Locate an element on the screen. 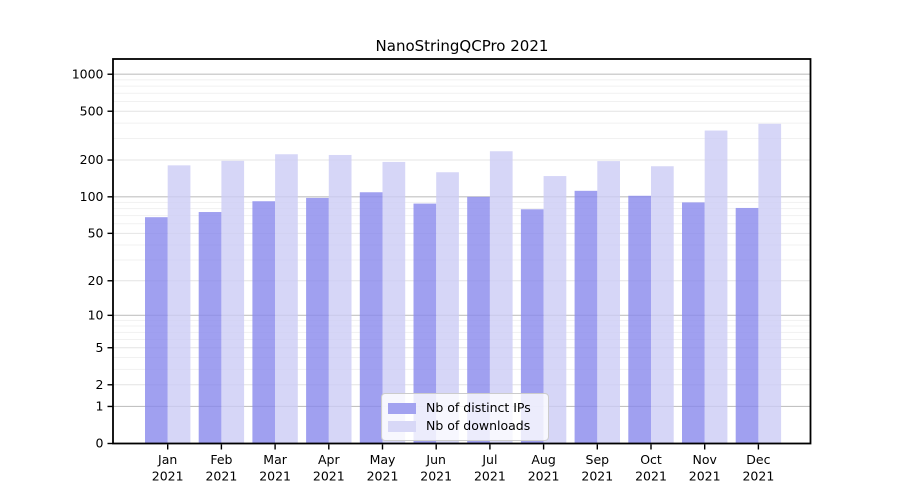 The height and width of the screenshot is (500, 900). bar-distinct-ips-jan is located at coordinates (156, 330).